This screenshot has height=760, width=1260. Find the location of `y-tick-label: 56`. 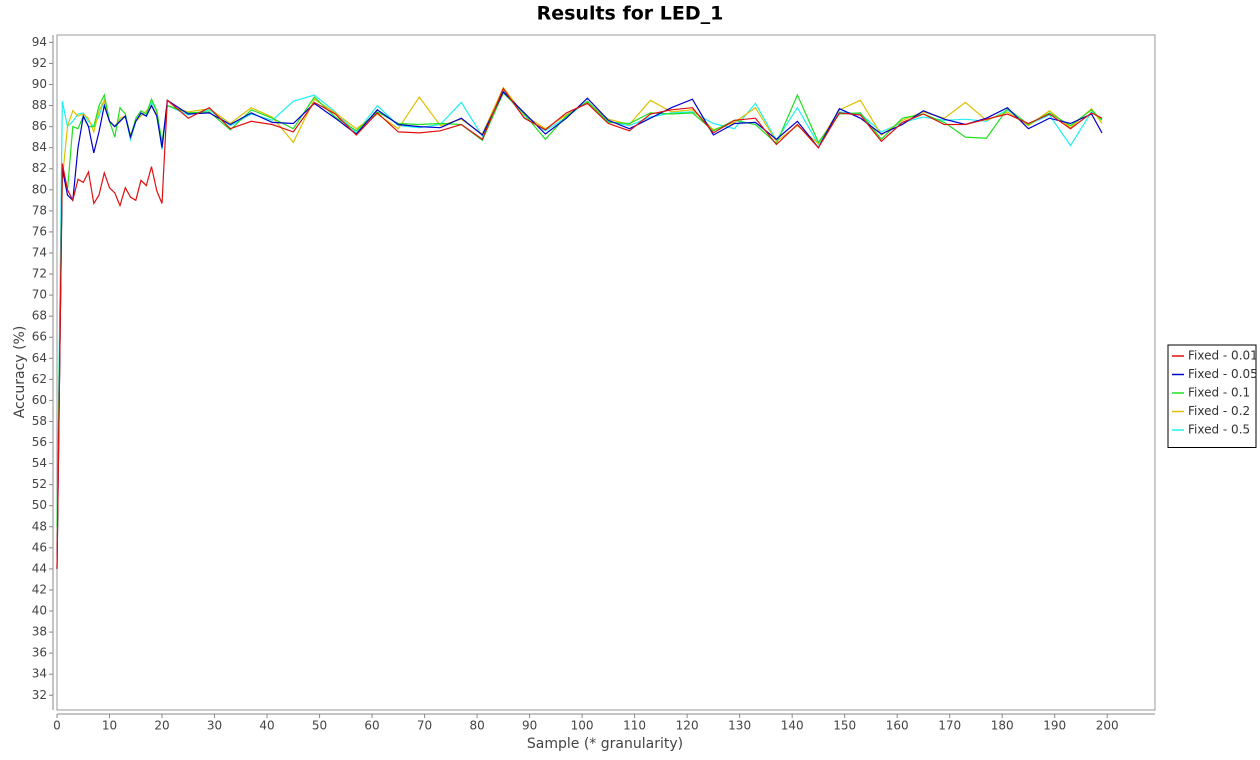

y-tick-label: 56 is located at coordinates (39, 442).